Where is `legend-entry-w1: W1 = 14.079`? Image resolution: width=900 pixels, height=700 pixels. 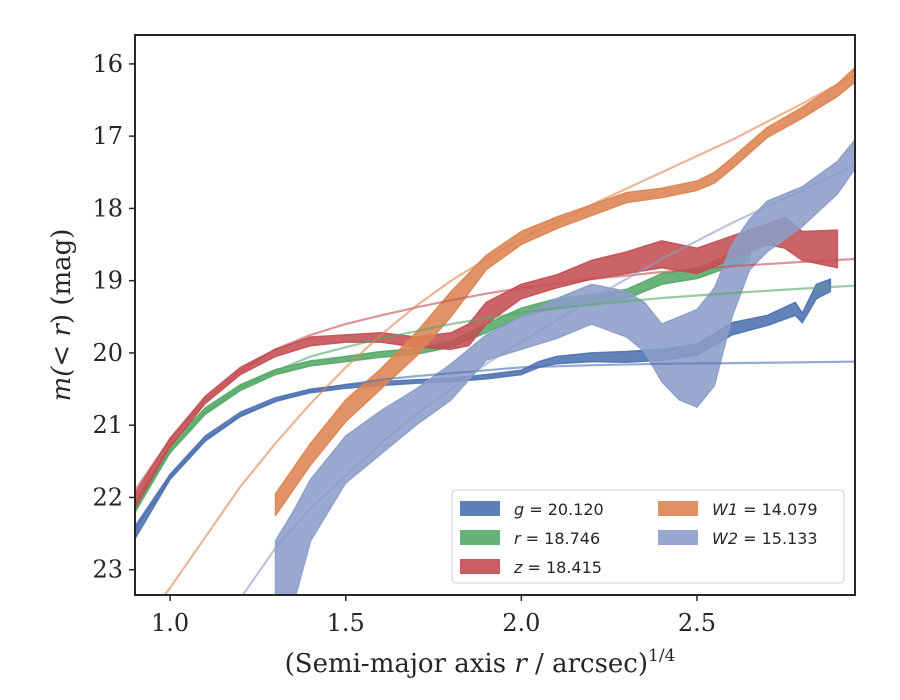
legend-entry-w1: W1 = 14.079 is located at coordinates (738, 509).